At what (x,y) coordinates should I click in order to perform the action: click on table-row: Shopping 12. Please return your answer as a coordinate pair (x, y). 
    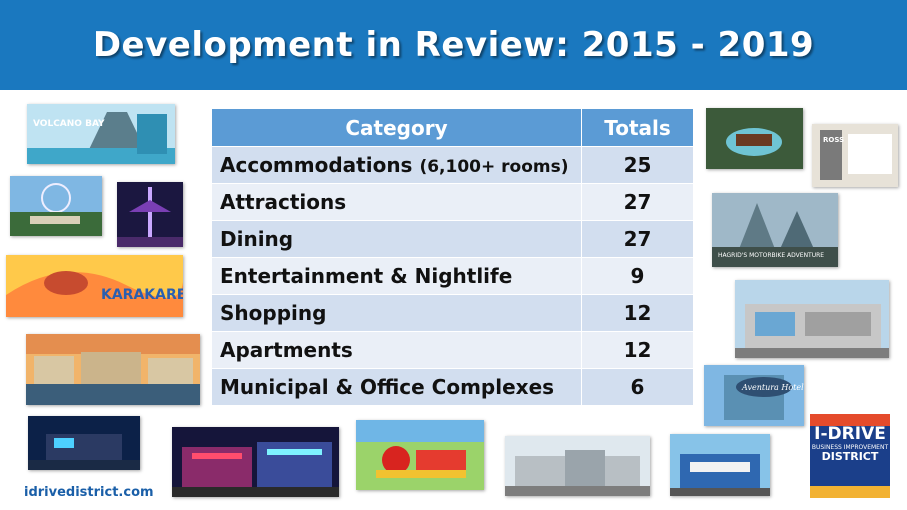
    Looking at the image, I should click on (452, 313).